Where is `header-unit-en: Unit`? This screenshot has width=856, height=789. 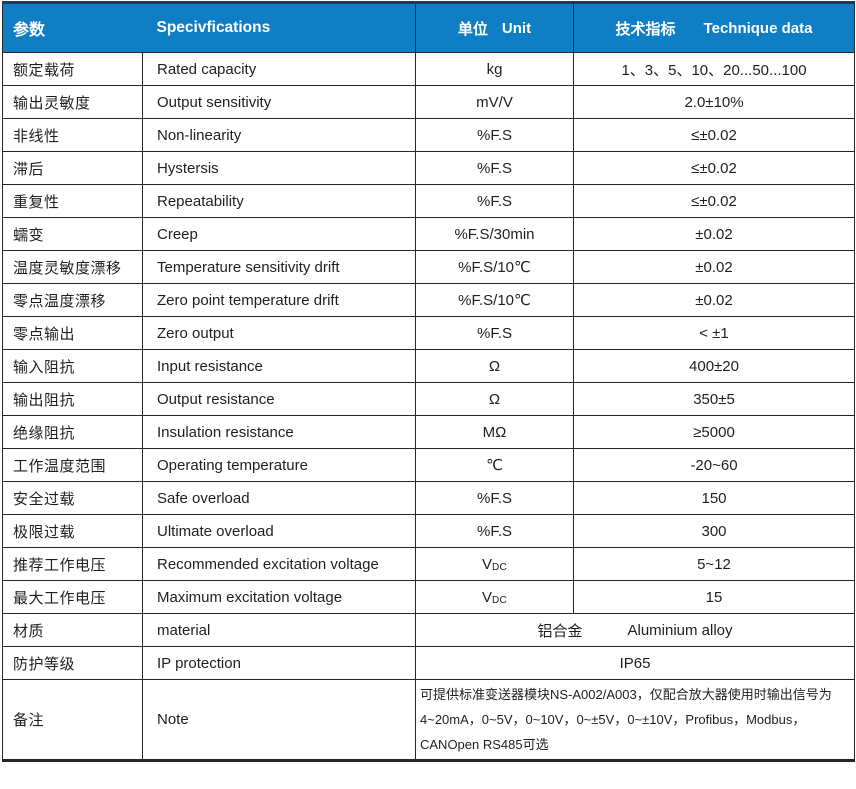
header-unit-en: Unit is located at coordinates (516, 28).